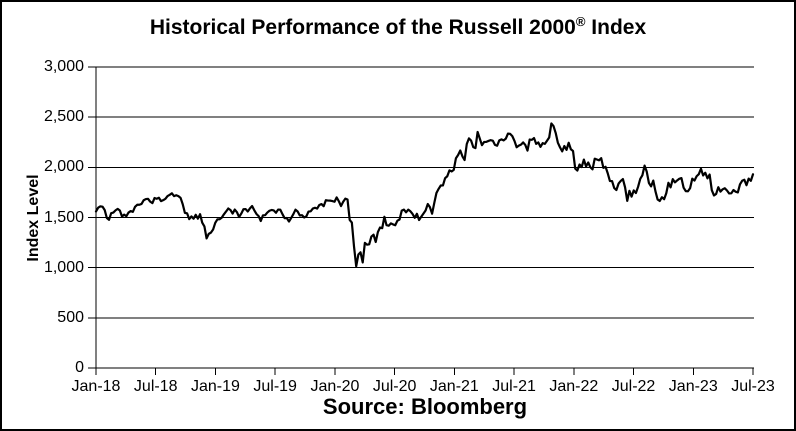 The height and width of the screenshot is (431, 796). I want to click on x-tick-label: Jul-23, so click(753, 386).